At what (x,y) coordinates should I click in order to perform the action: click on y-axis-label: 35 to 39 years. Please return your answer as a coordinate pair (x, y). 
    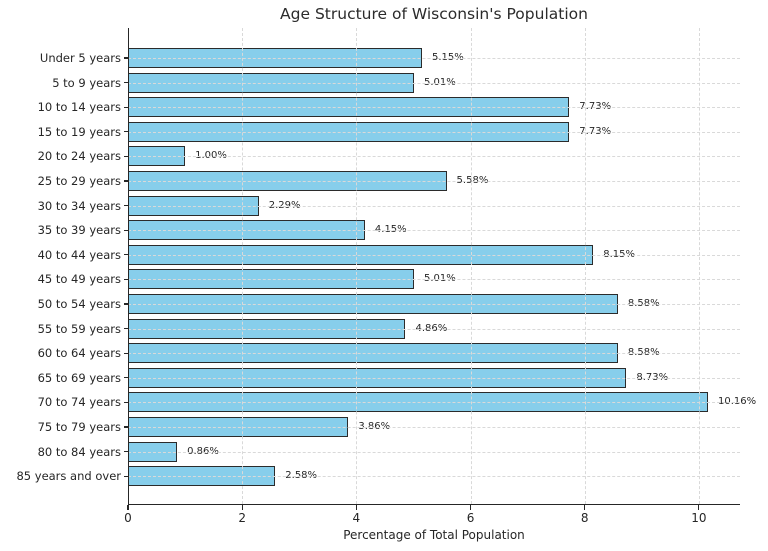
    Looking at the image, I should click on (79, 230).